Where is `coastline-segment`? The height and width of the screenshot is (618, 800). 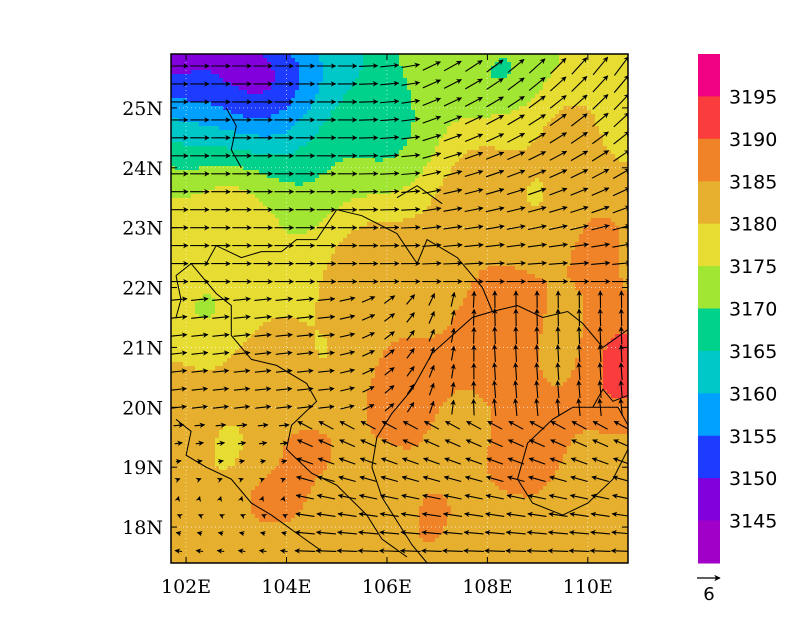
coastline-segment is located at coordinates (610, 416).